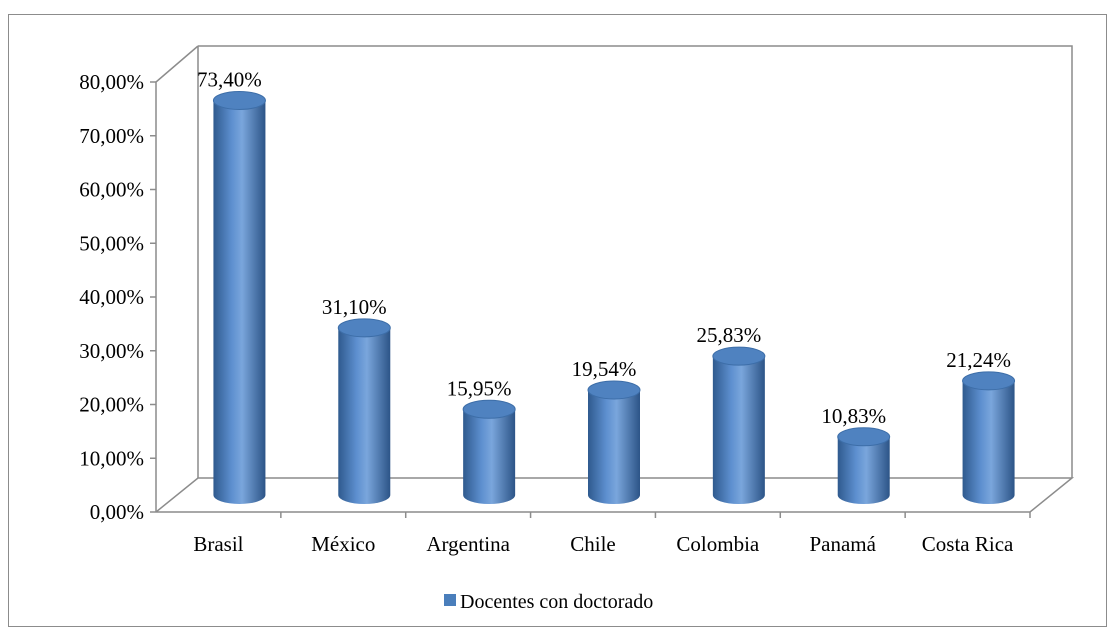 The image size is (1115, 628). I want to click on data-label: 10,83%, so click(853, 416).